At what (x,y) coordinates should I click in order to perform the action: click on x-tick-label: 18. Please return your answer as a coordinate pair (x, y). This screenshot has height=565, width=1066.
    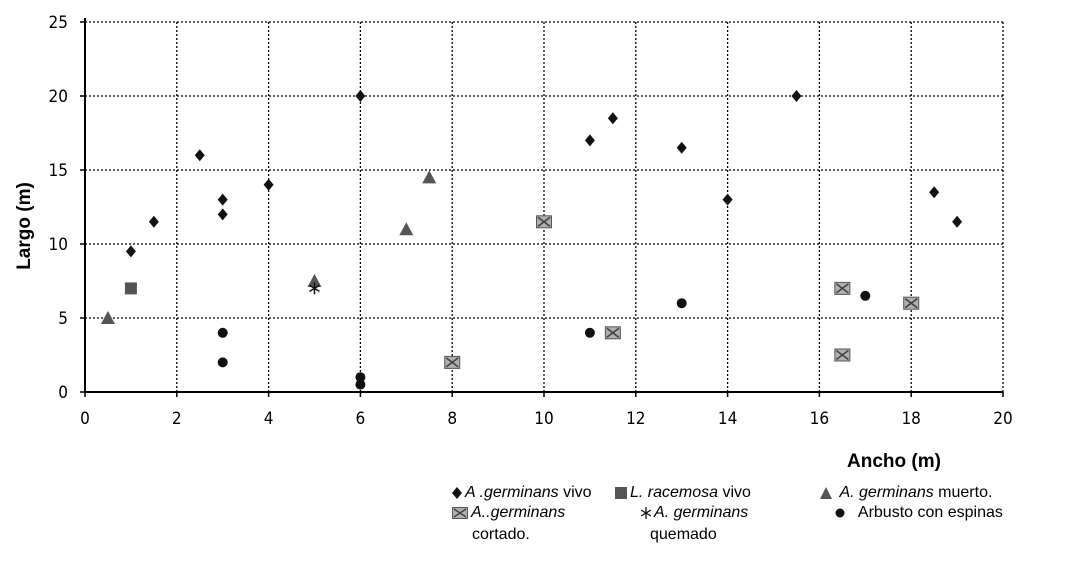
    Looking at the image, I should click on (910, 419).